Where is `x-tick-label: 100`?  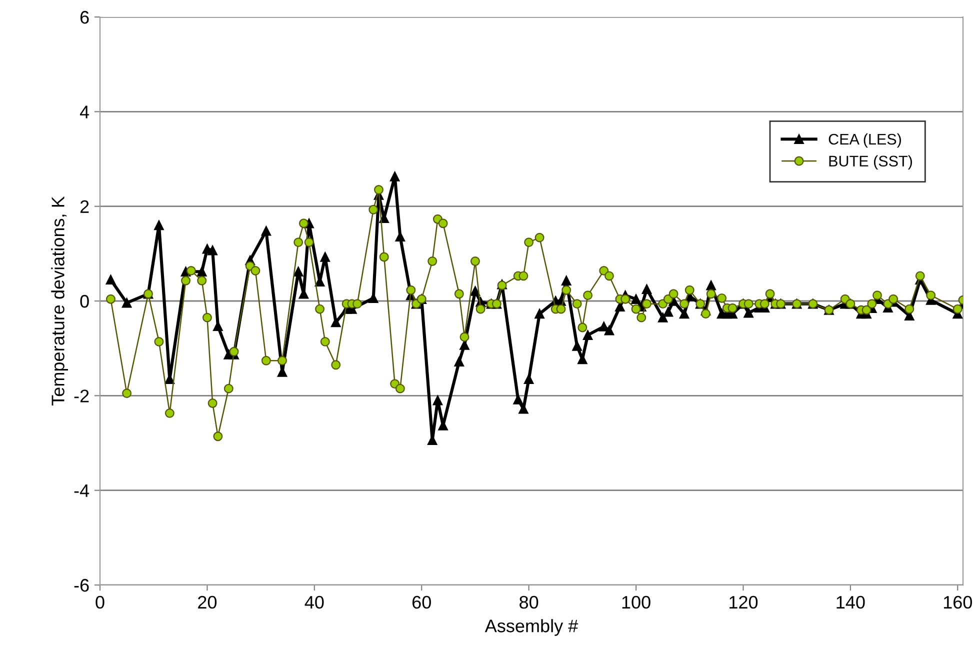 x-tick-label: 100 is located at coordinates (636, 602).